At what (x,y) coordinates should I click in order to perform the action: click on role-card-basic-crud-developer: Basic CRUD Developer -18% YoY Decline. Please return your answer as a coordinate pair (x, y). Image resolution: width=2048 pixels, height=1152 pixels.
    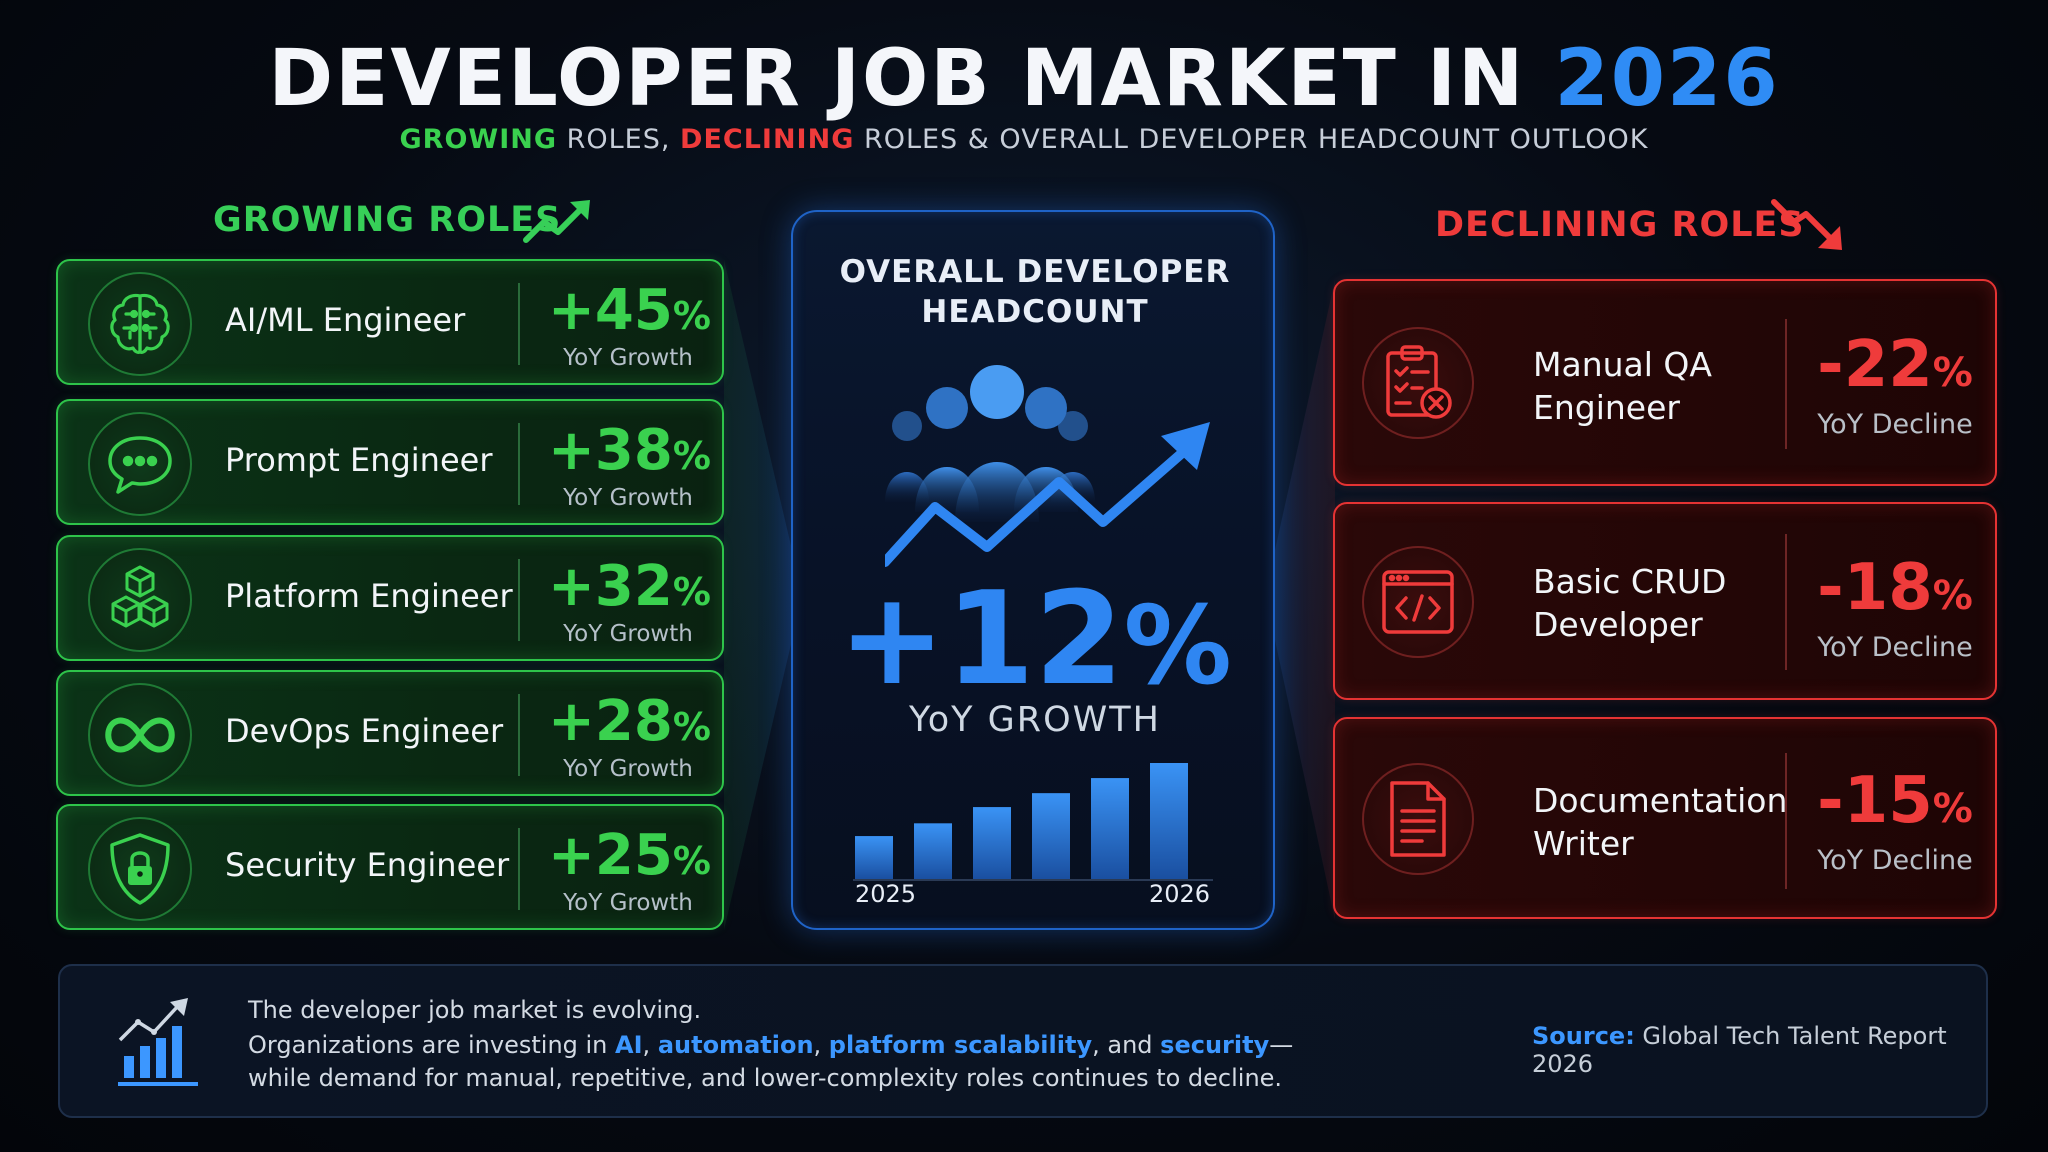
    Looking at the image, I should click on (1665, 601).